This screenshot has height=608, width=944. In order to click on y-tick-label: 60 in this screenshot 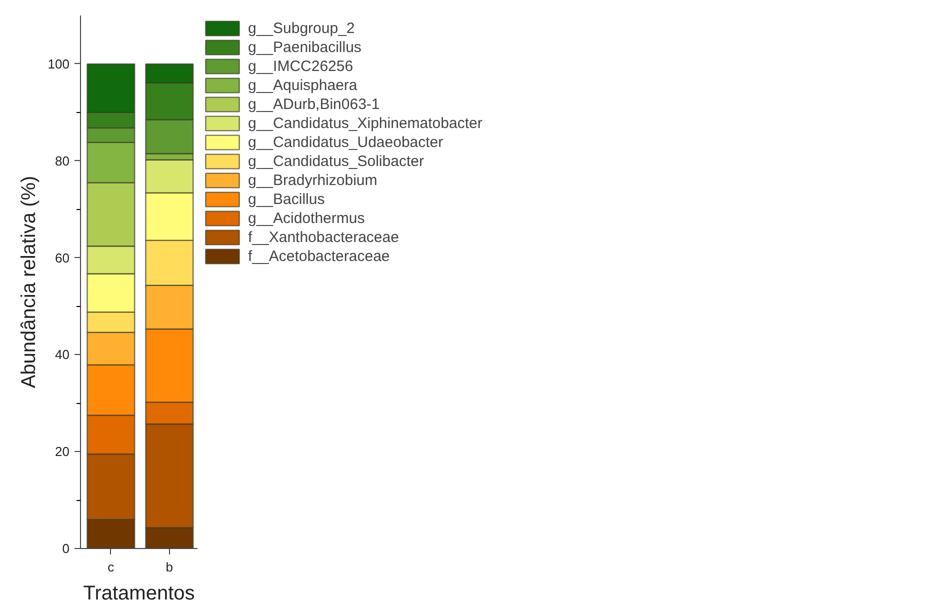, I will do `click(62, 258)`.